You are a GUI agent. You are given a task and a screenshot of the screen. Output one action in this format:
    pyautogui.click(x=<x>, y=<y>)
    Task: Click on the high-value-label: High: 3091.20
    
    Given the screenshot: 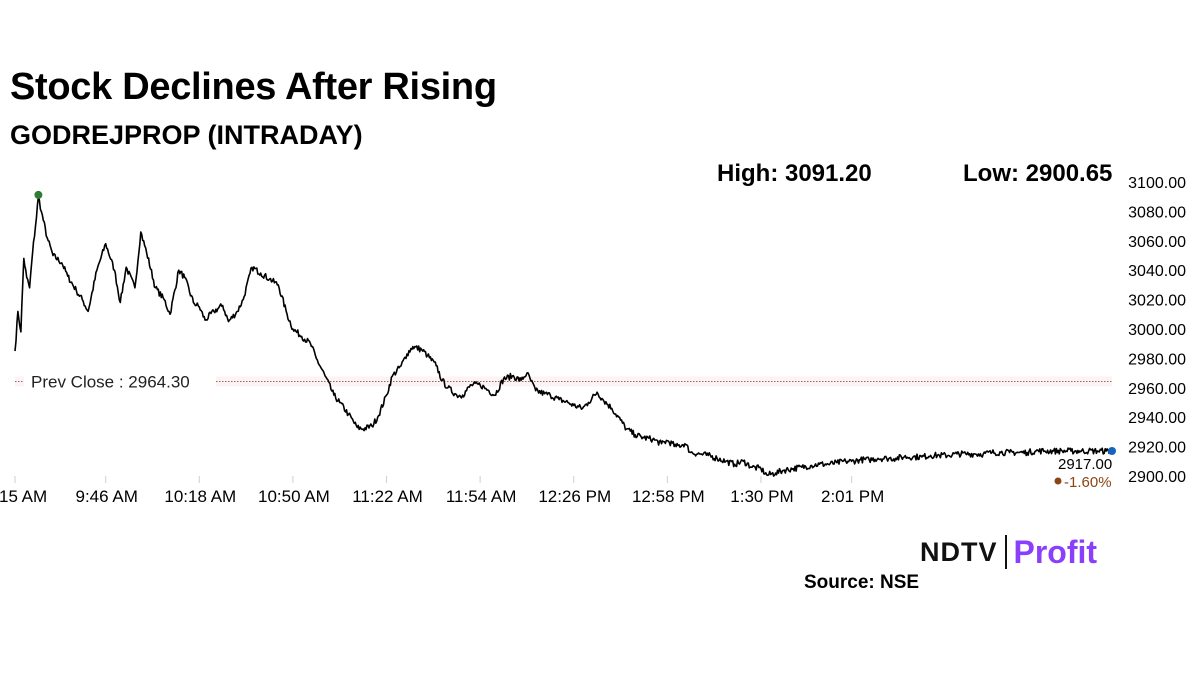 What is the action you would take?
    pyautogui.click(x=794, y=173)
    